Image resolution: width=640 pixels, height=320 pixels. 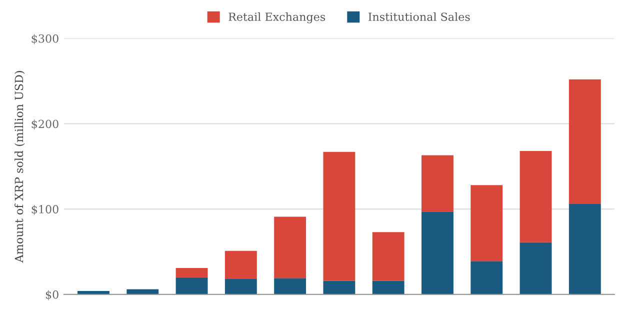 I want to click on y-tick-label: $200, so click(x=45, y=125).